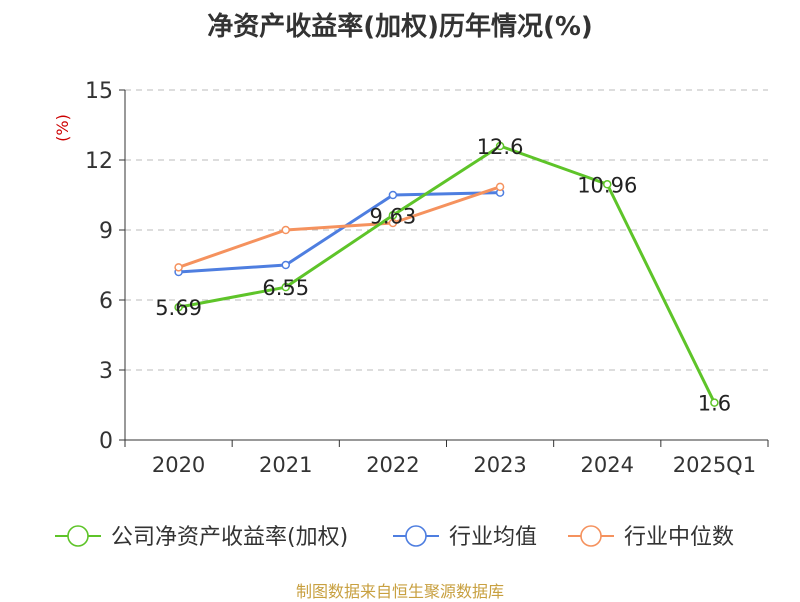  I want to click on y-tick-label: 6, so click(106, 301).